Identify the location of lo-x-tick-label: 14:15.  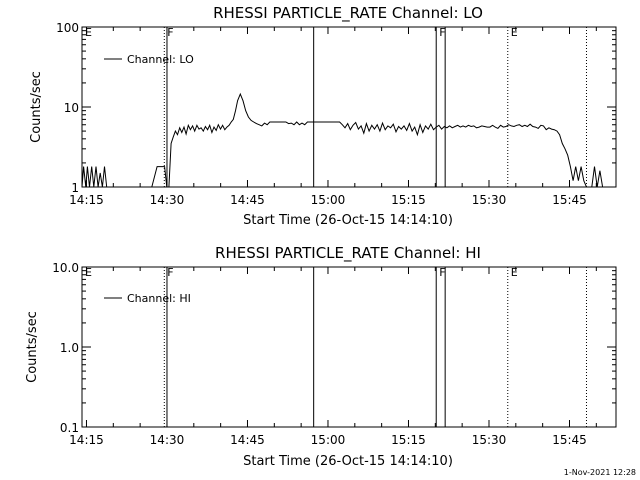
(86, 200).